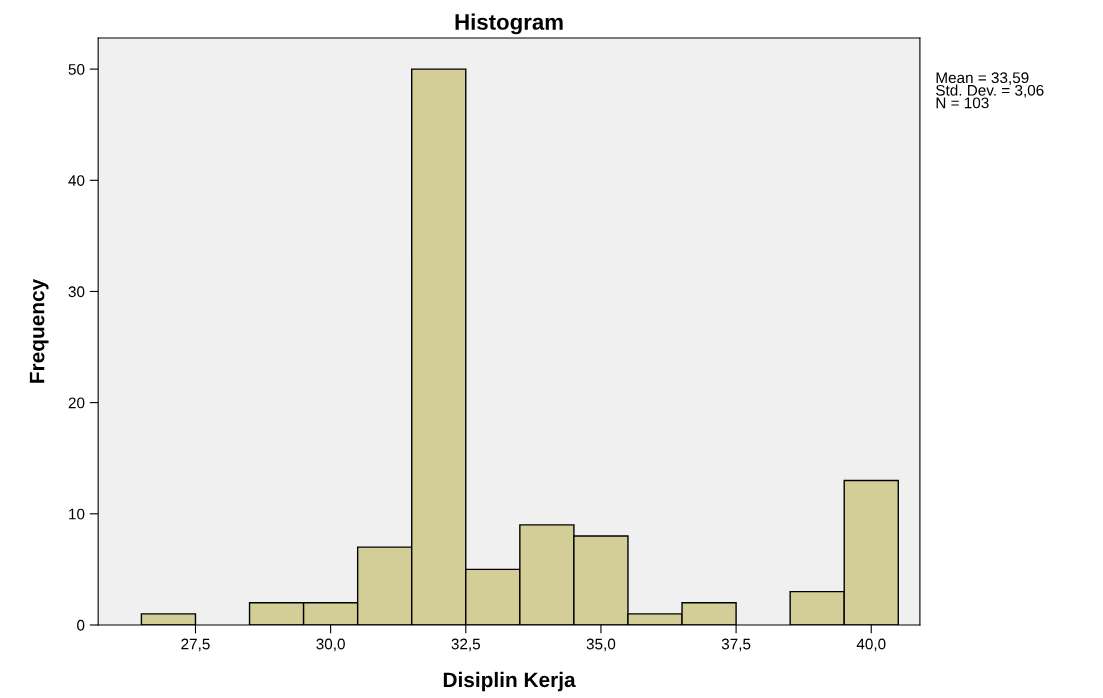 Image resolution: width=1103 pixels, height=698 pixels. Describe the element at coordinates (736, 645) in the screenshot. I see `x-tick-label: 37,5` at that location.